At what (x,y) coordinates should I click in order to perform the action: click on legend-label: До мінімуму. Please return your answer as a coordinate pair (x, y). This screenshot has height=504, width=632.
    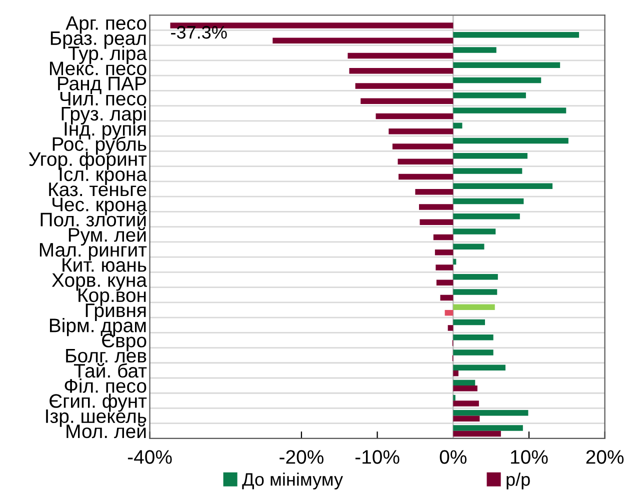
    Looking at the image, I should click on (292, 481).